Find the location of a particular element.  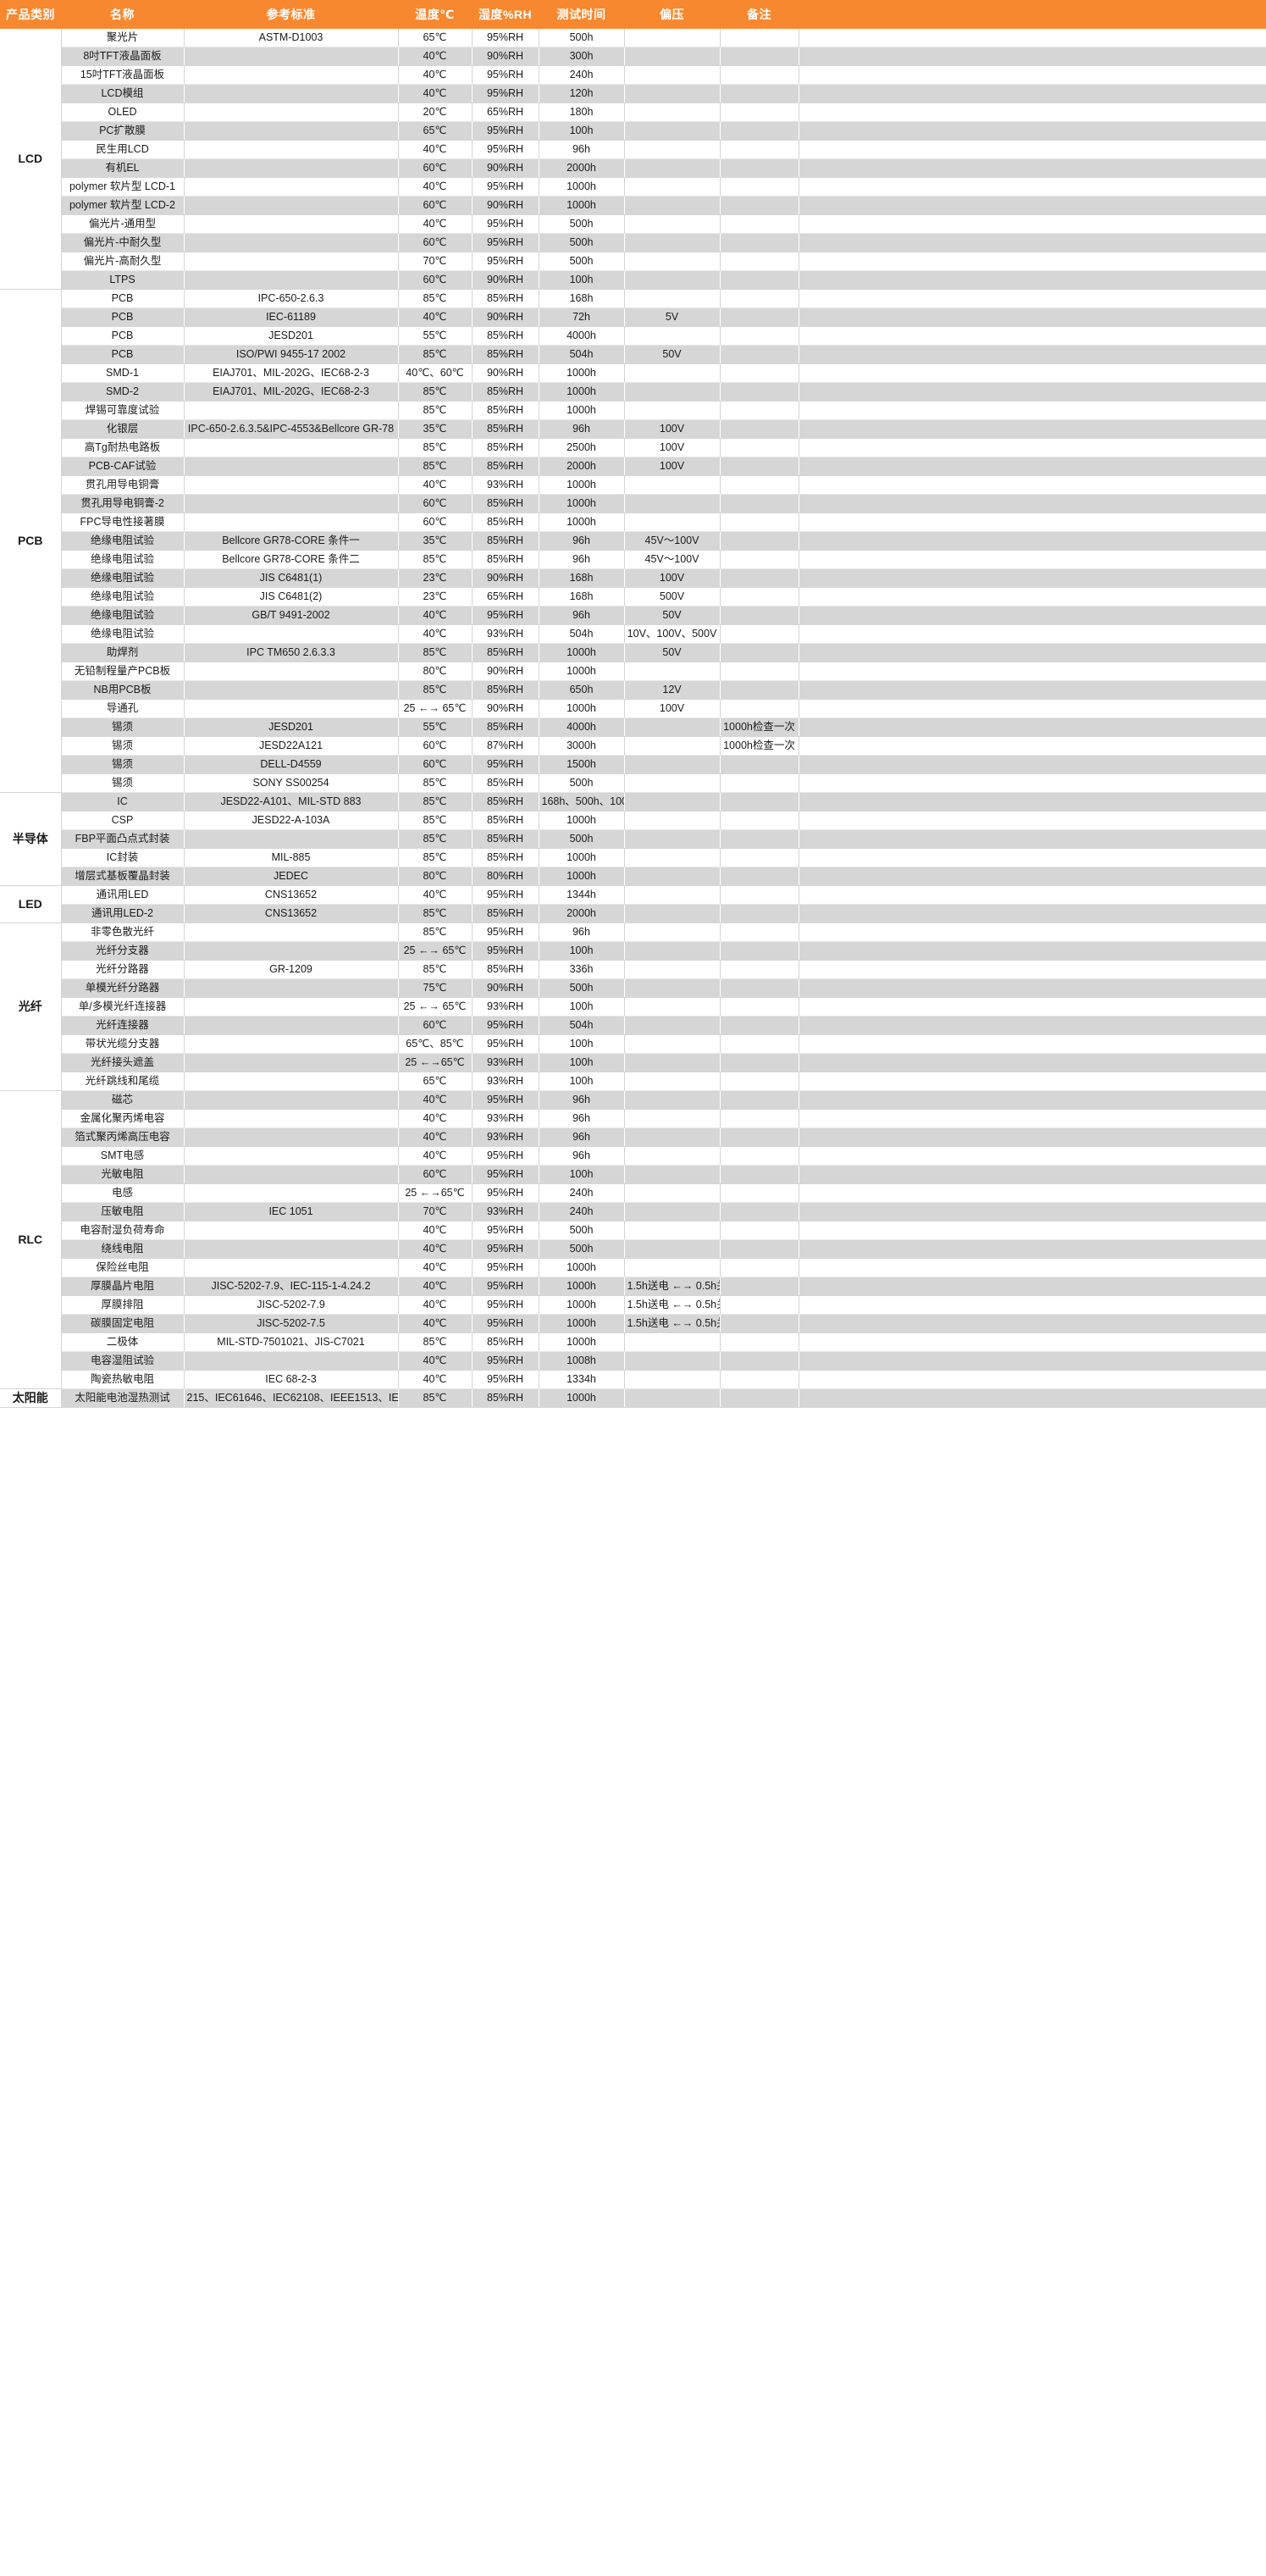

table-row: LED 通讯用LED CNS13652 40℃ 95%RH 1344h is located at coordinates (633, 904).